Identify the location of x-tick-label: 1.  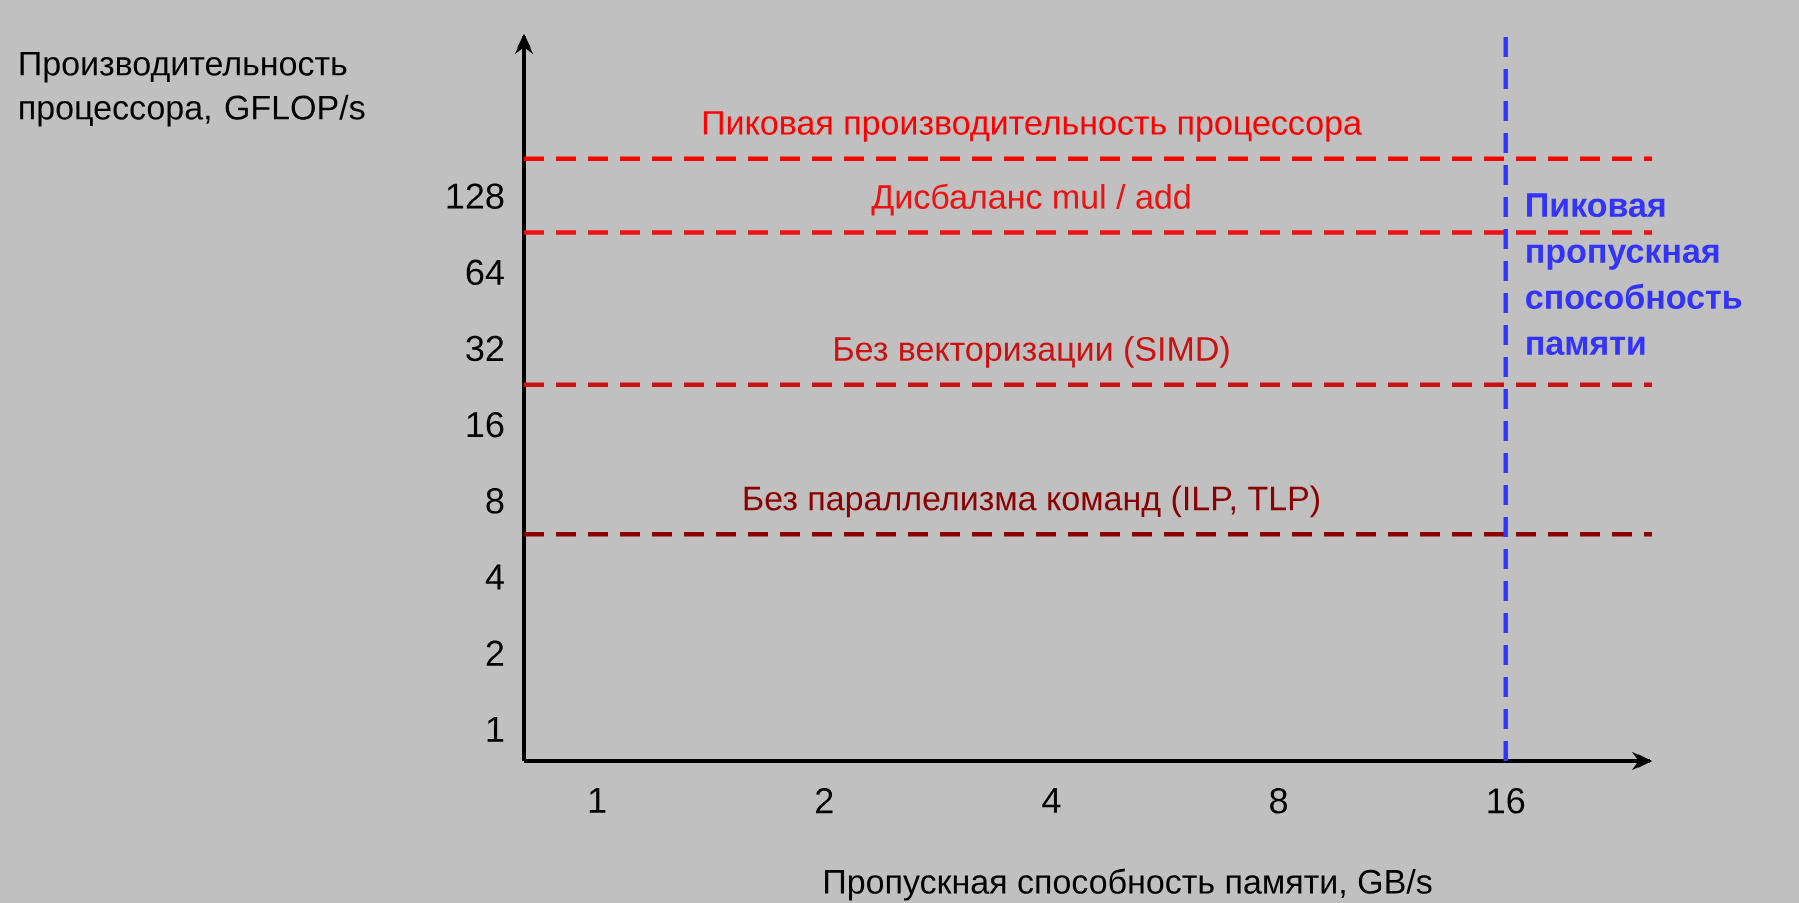
(597, 800).